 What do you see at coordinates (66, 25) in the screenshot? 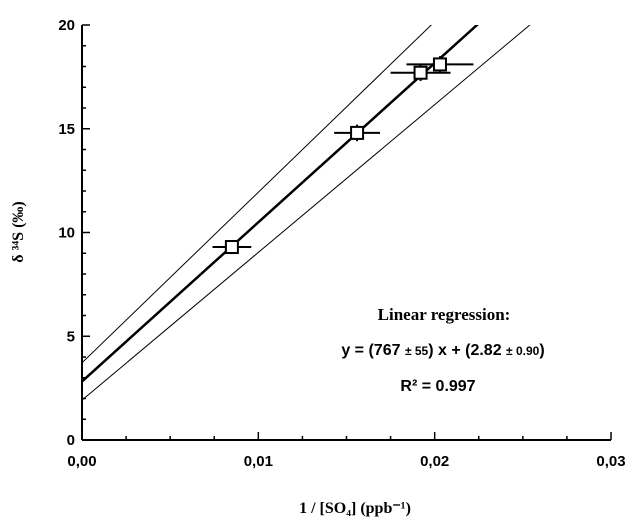
I see `y-tick-label: 20` at bounding box center [66, 25].